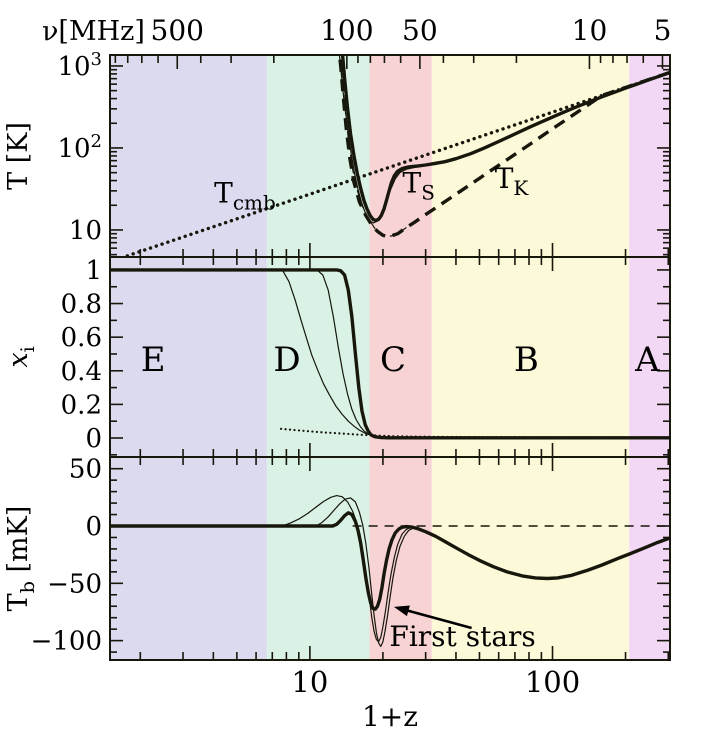  What do you see at coordinates (81, 338) in the screenshot?
I see `y-tick-label: 0.6` at bounding box center [81, 338].